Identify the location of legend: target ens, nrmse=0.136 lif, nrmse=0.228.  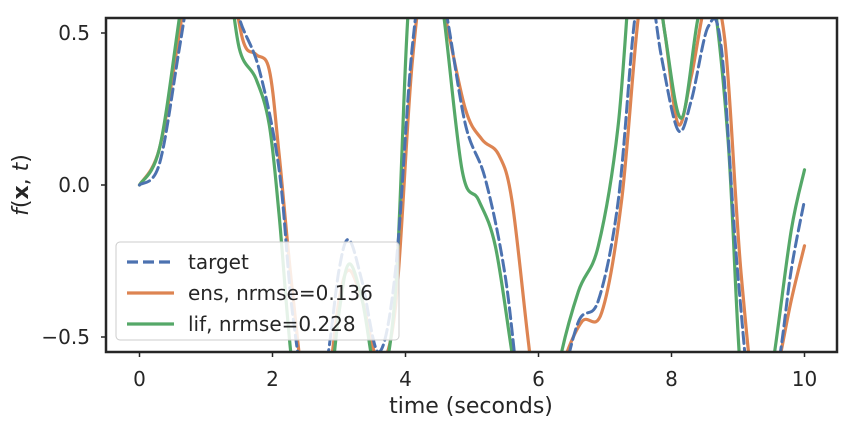
(257, 291).